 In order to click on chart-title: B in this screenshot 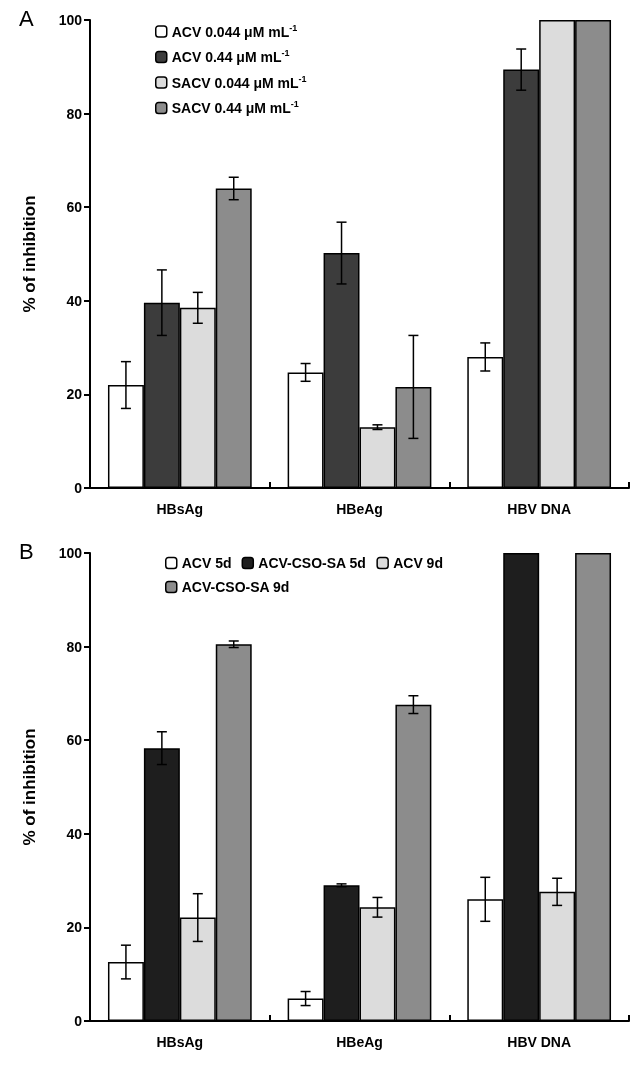, I will do `click(26, 551)`.